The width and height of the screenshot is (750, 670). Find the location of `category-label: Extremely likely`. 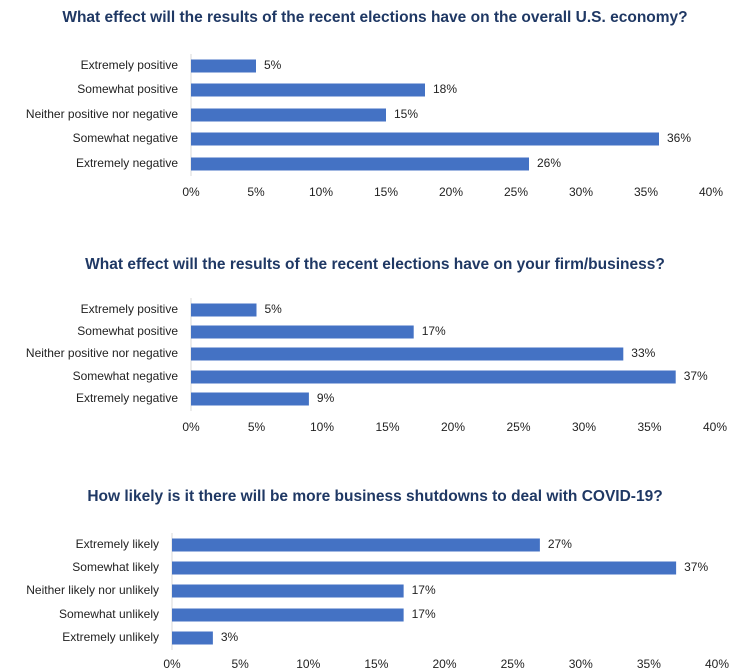

category-label: Extremely likely is located at coordinates (117, 544).